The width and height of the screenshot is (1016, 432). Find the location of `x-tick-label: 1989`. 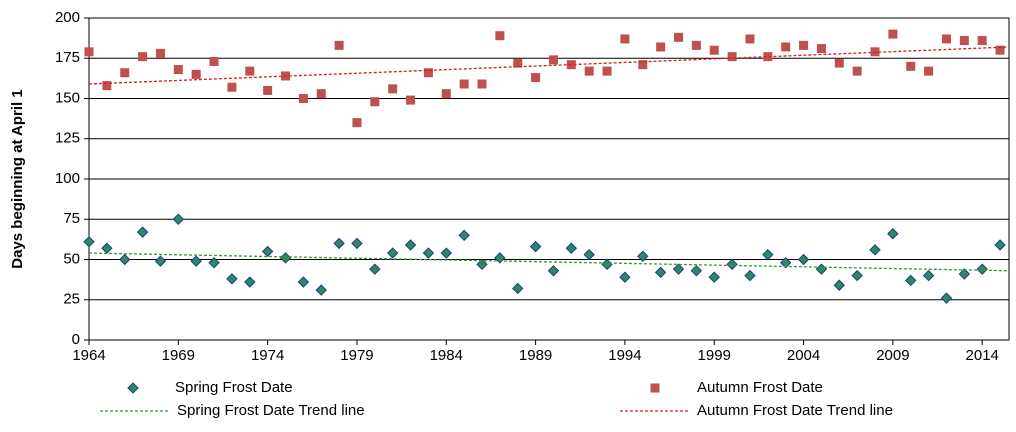

x-tick-label: 1989 is located at coordinates (535, 355).